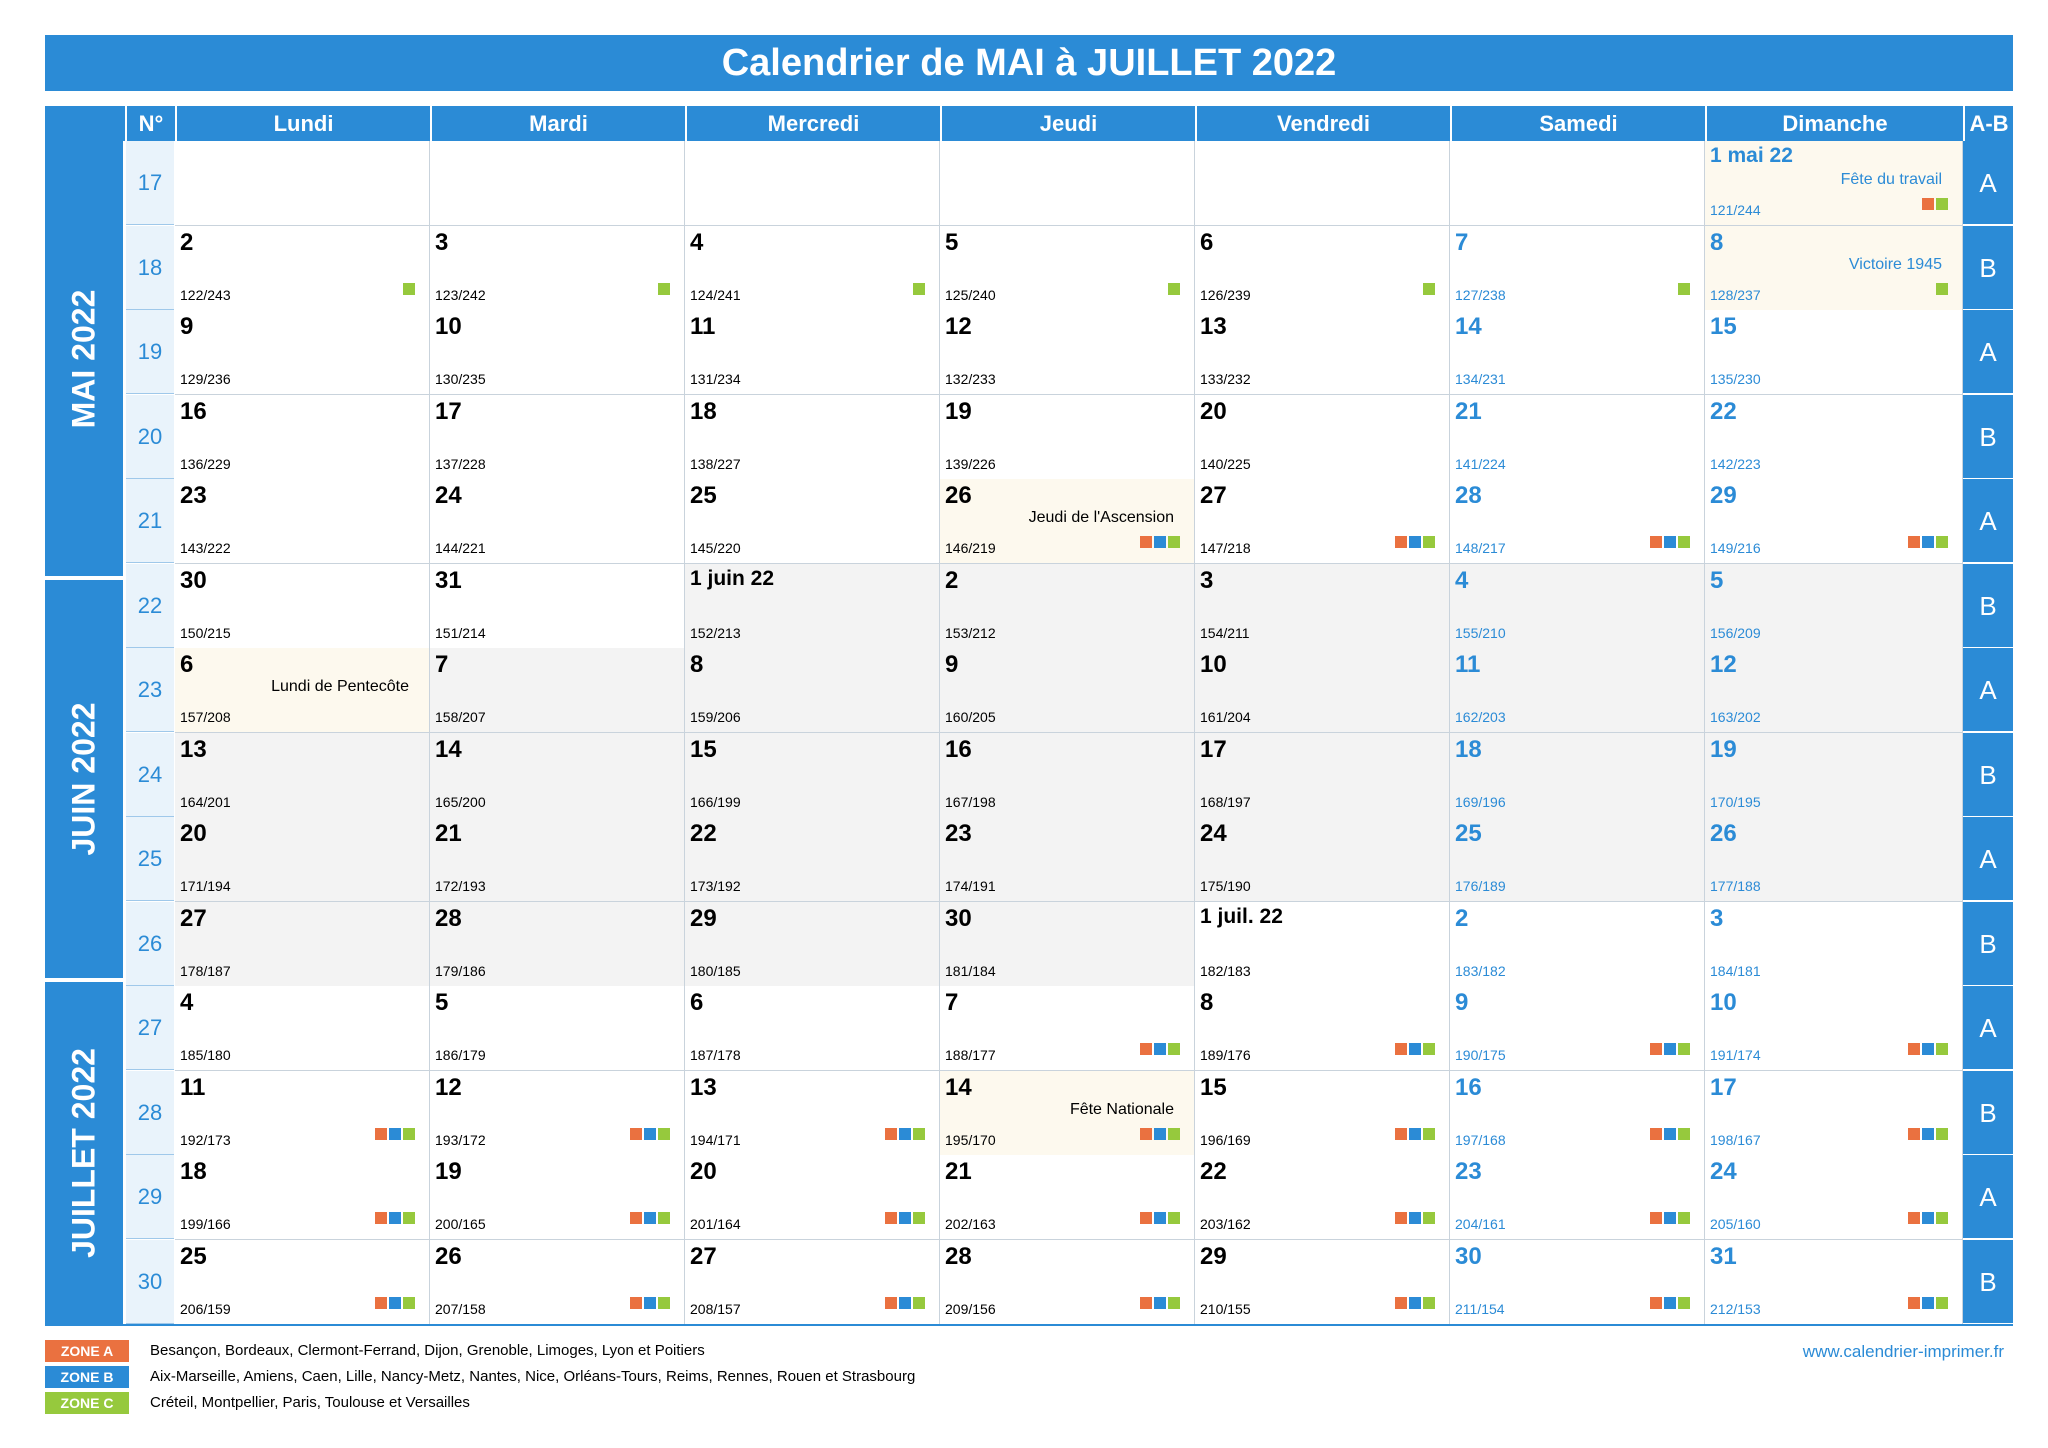 This screenshot has height=1448, width=2048. What do you see at coordinates (1067, 352) in the screenshot?
I see `day-cell: 12 132/233` at bounding box center [1067, 352].